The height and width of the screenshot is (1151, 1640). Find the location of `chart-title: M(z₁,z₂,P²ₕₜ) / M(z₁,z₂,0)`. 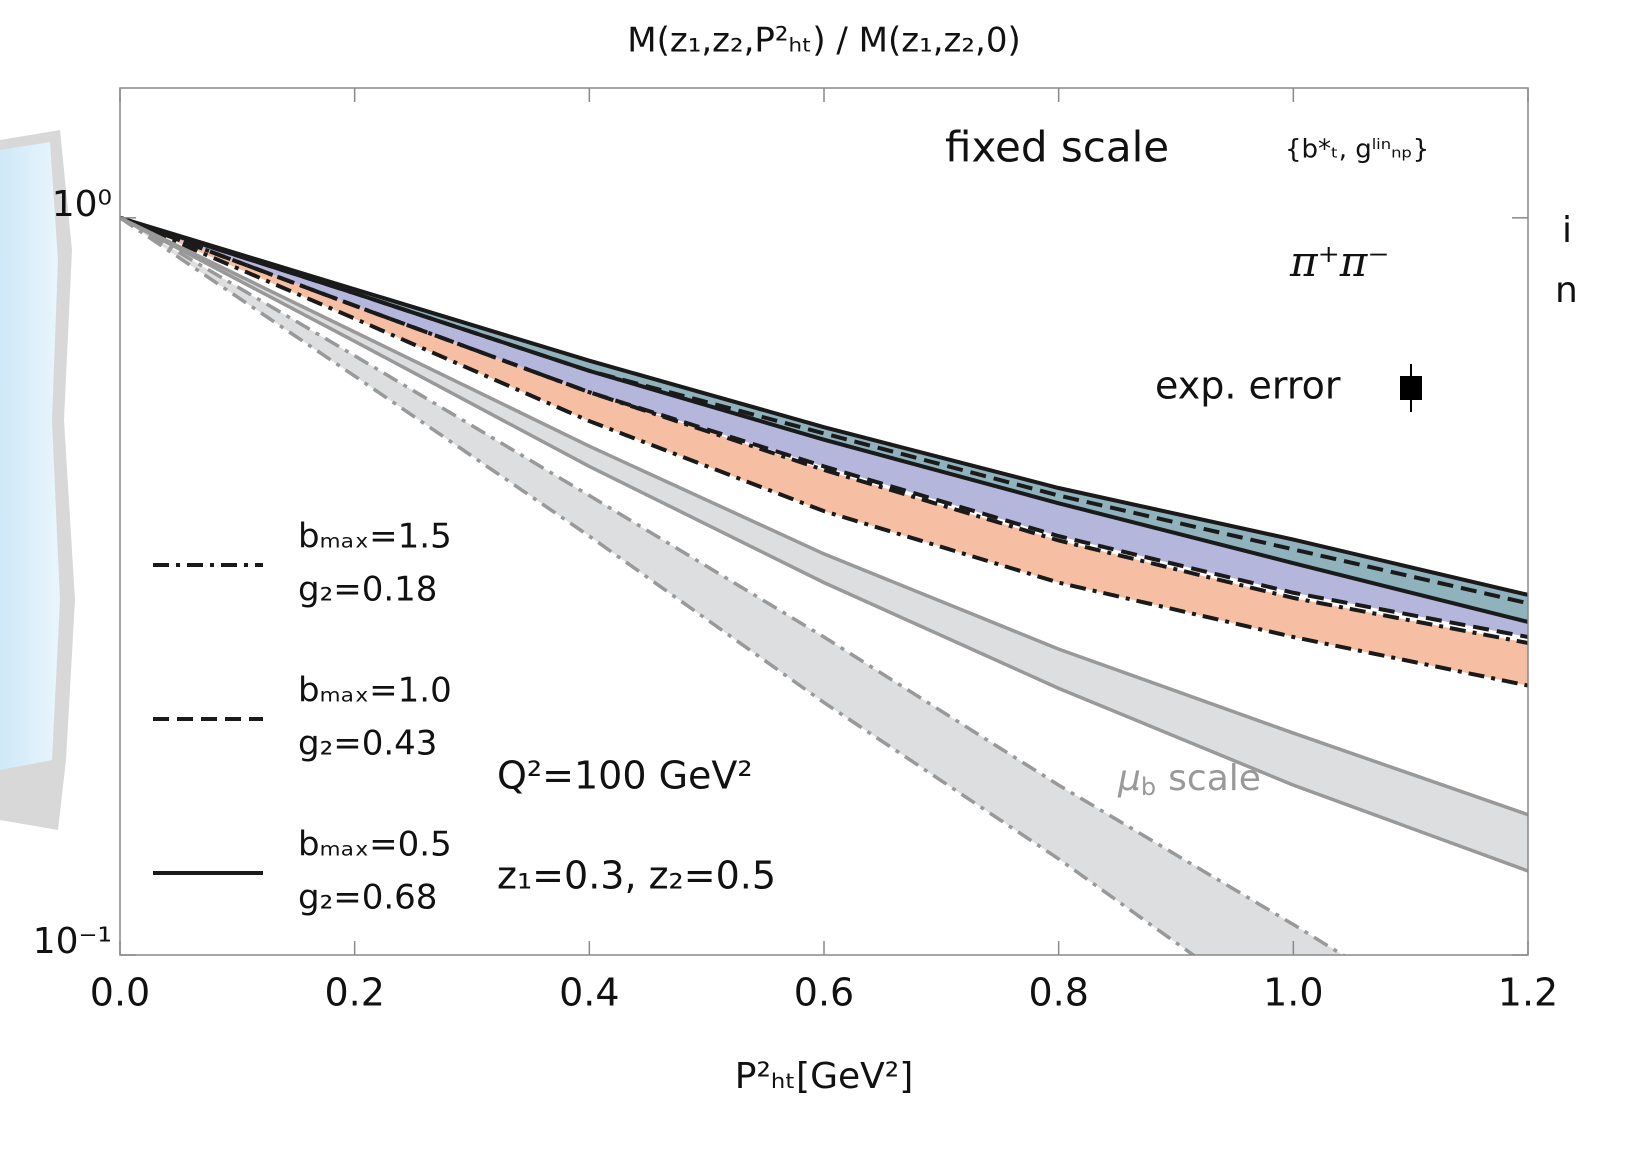

chart-title: M(z₁,z₂,P²ₕₜ) / M(z₁,z₂,0) is located at coordinates (823, 41).